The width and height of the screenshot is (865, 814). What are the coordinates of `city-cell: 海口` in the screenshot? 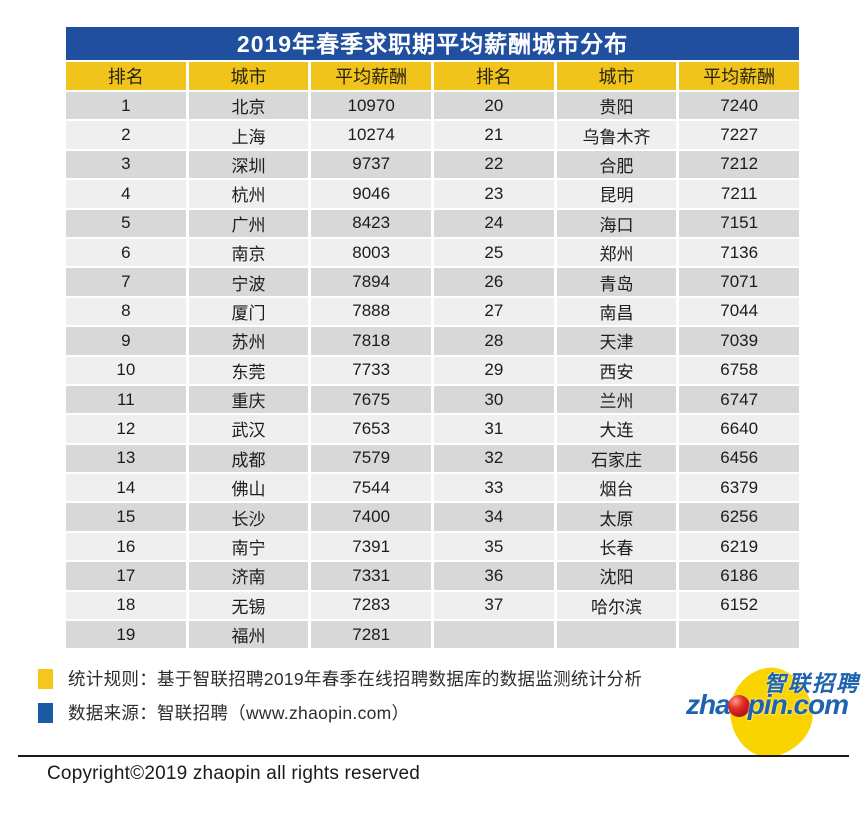 It's located at (616, 223).